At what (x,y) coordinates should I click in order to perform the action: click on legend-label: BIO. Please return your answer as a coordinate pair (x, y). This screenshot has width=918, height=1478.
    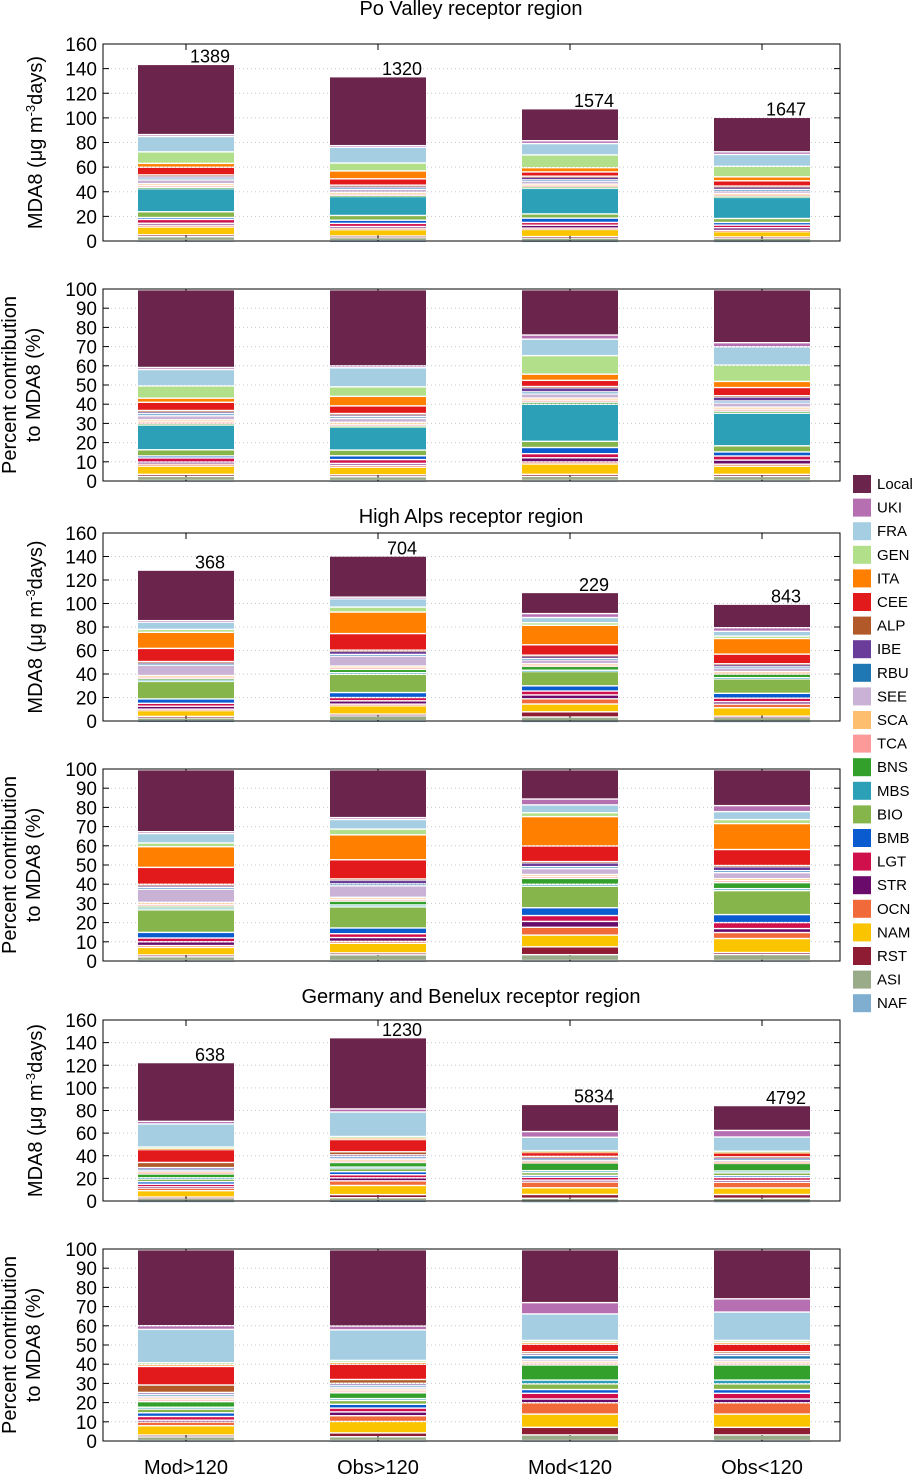
    Looking at the image, I should click on (890, 814).